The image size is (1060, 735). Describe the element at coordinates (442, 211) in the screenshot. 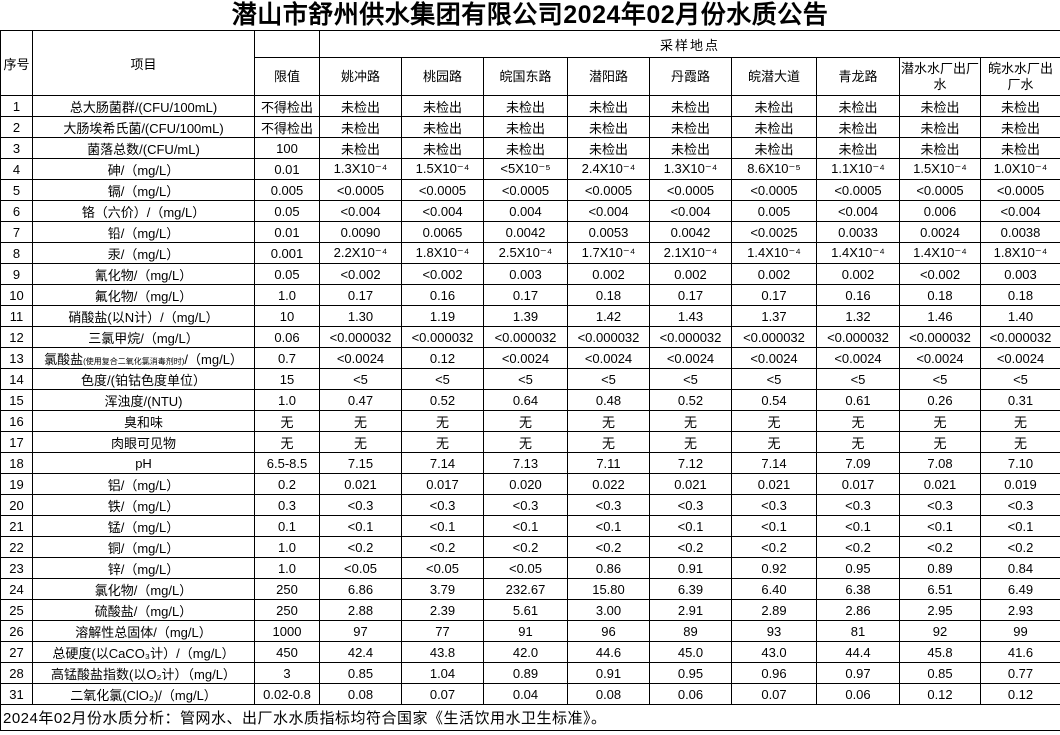

I see `value-cell: <0.004` at that location.